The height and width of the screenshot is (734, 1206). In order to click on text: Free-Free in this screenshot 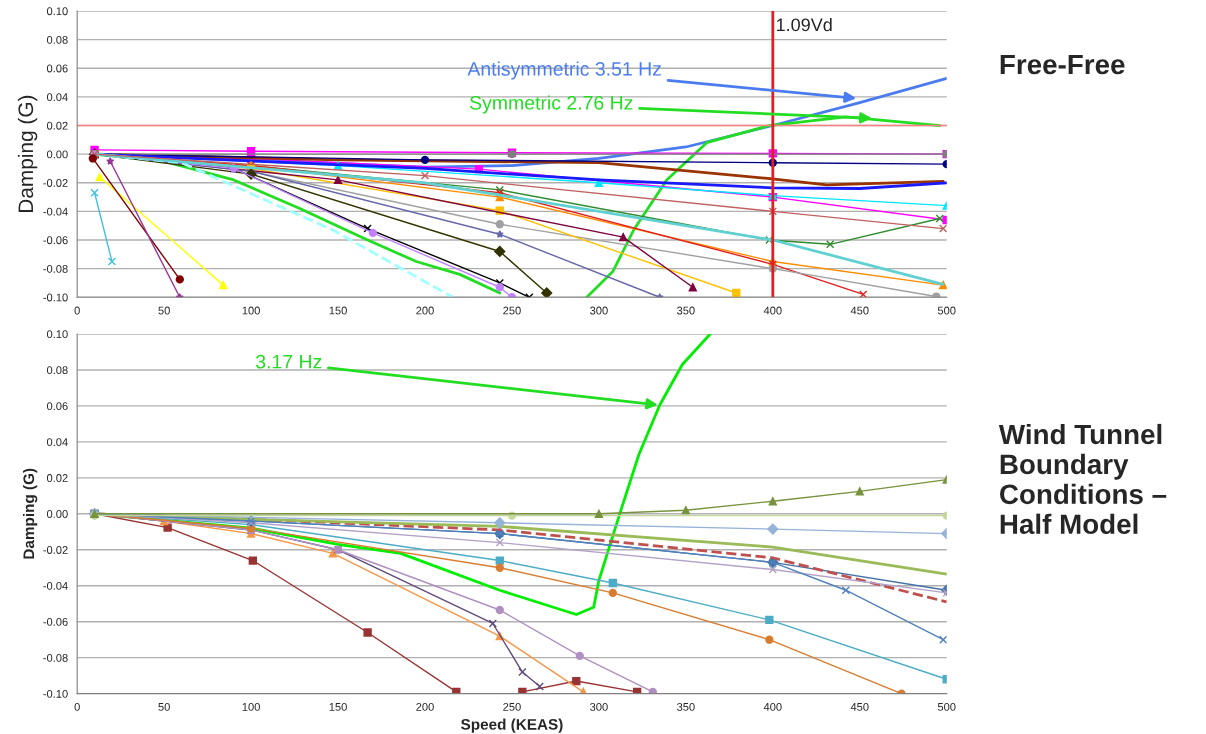, I will do `click(1062, 64)`.